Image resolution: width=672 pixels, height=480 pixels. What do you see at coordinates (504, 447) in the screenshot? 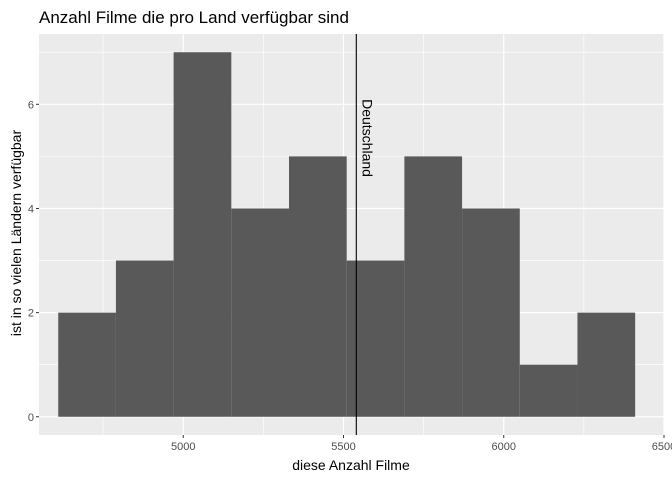
I see `x-tick-label: 6000` at bounding box center [504, 447].